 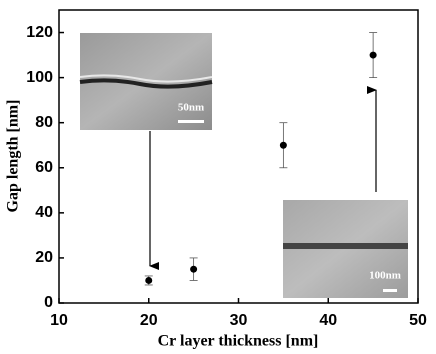 I want to click on y-tick-label: 0, so click(x=48, y=302).